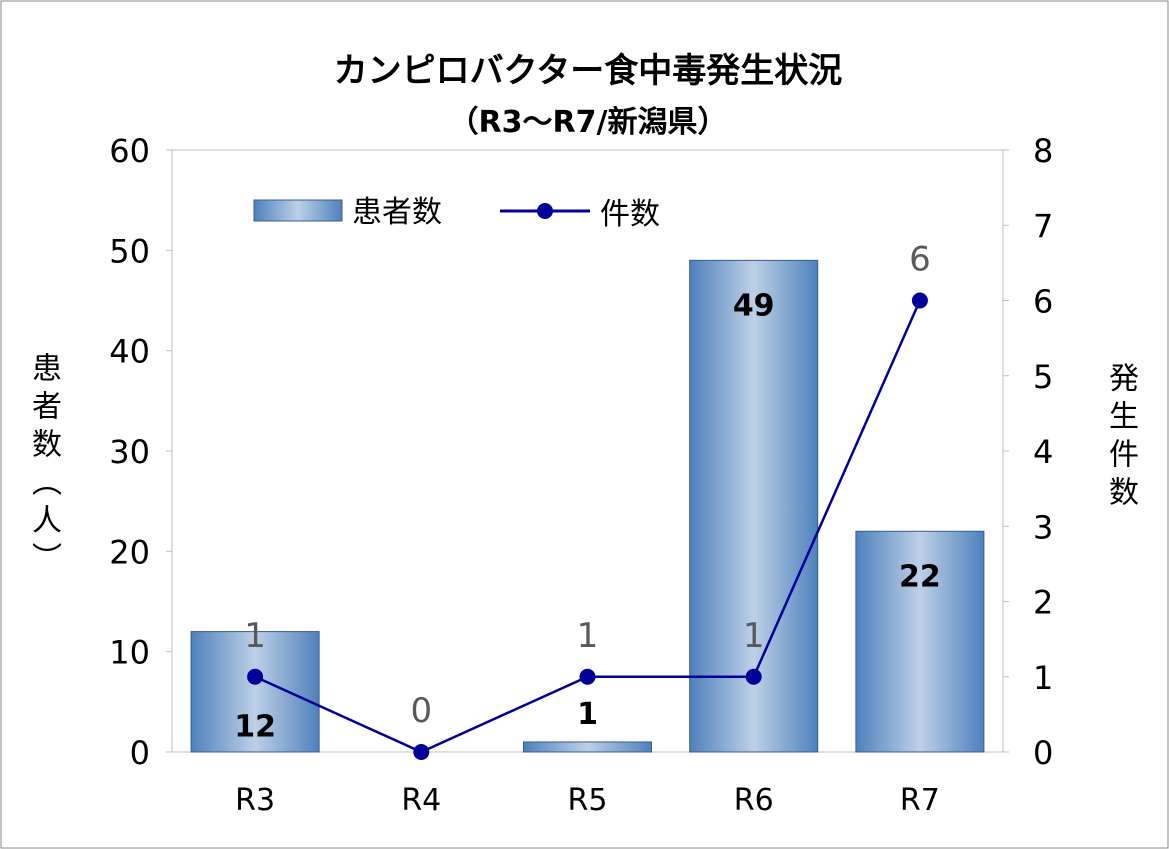  I want to click on line-point-R6, so click(753, 676).